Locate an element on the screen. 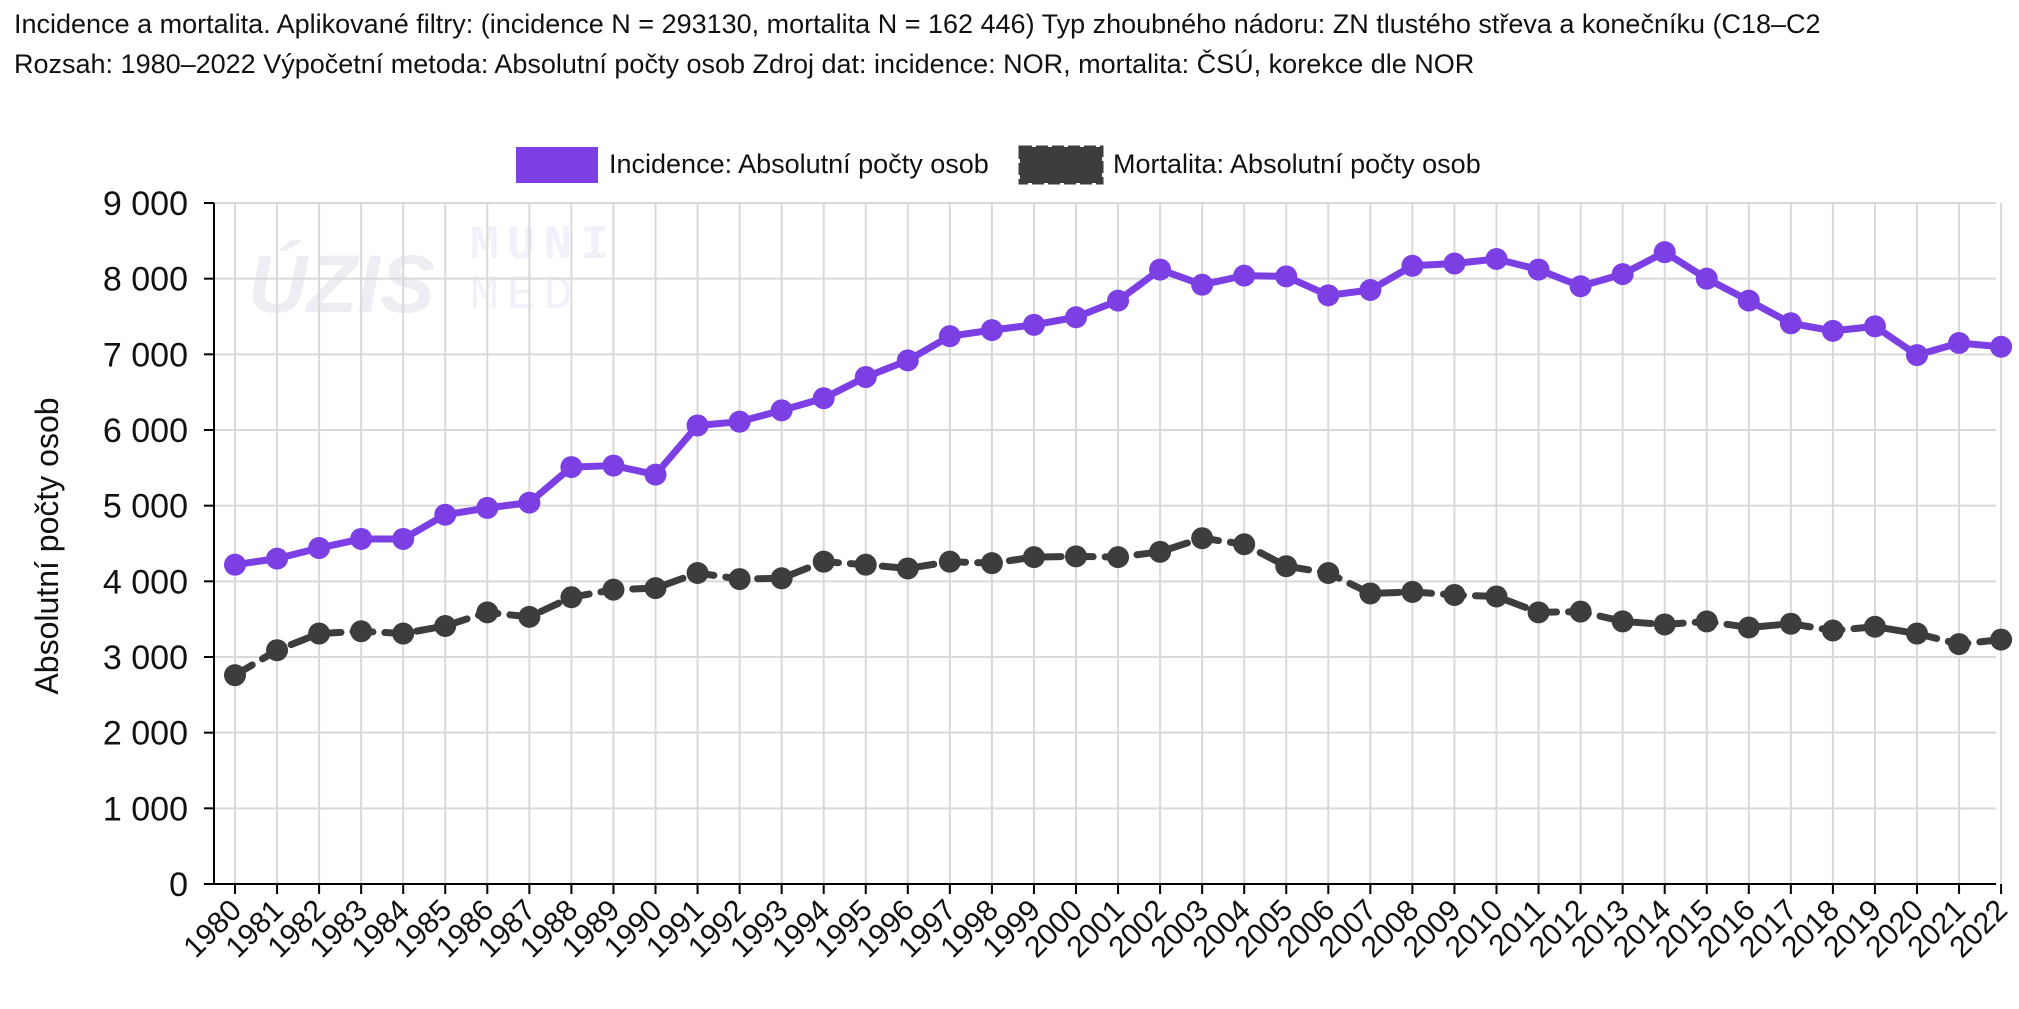  legend-label-incidence: Incidence: Absolutní počty osob is located at coordinates (799, 164).